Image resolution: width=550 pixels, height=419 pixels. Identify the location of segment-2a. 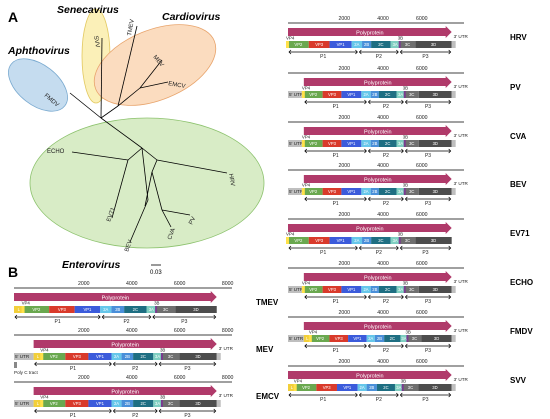
(106, 309).